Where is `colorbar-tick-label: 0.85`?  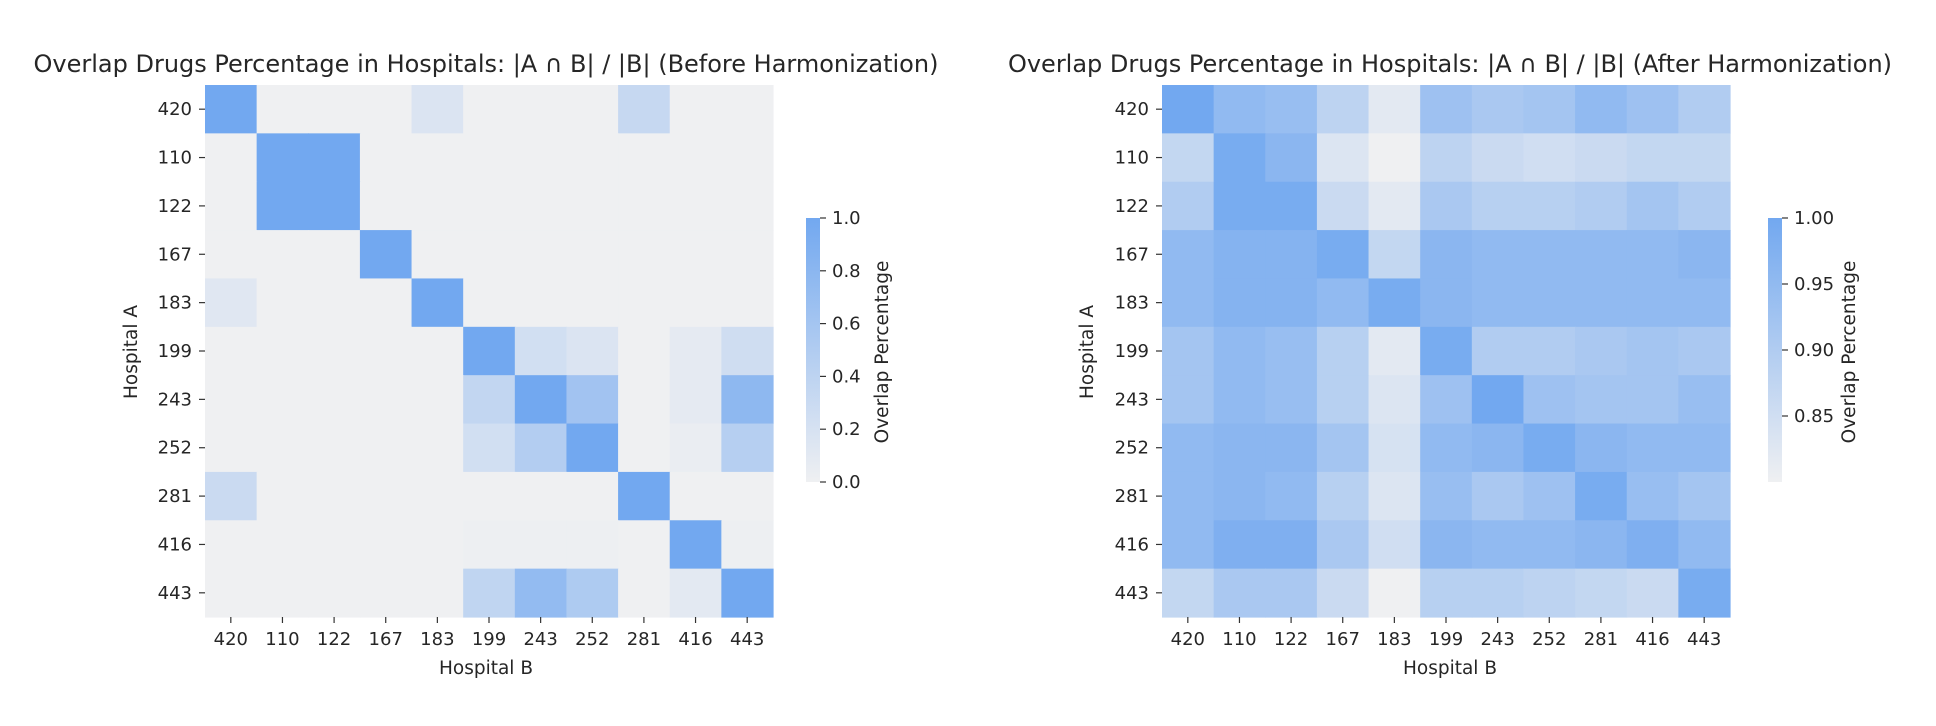 colorbar-tick-label: 0.85 is located at coordinates (1814, 416).